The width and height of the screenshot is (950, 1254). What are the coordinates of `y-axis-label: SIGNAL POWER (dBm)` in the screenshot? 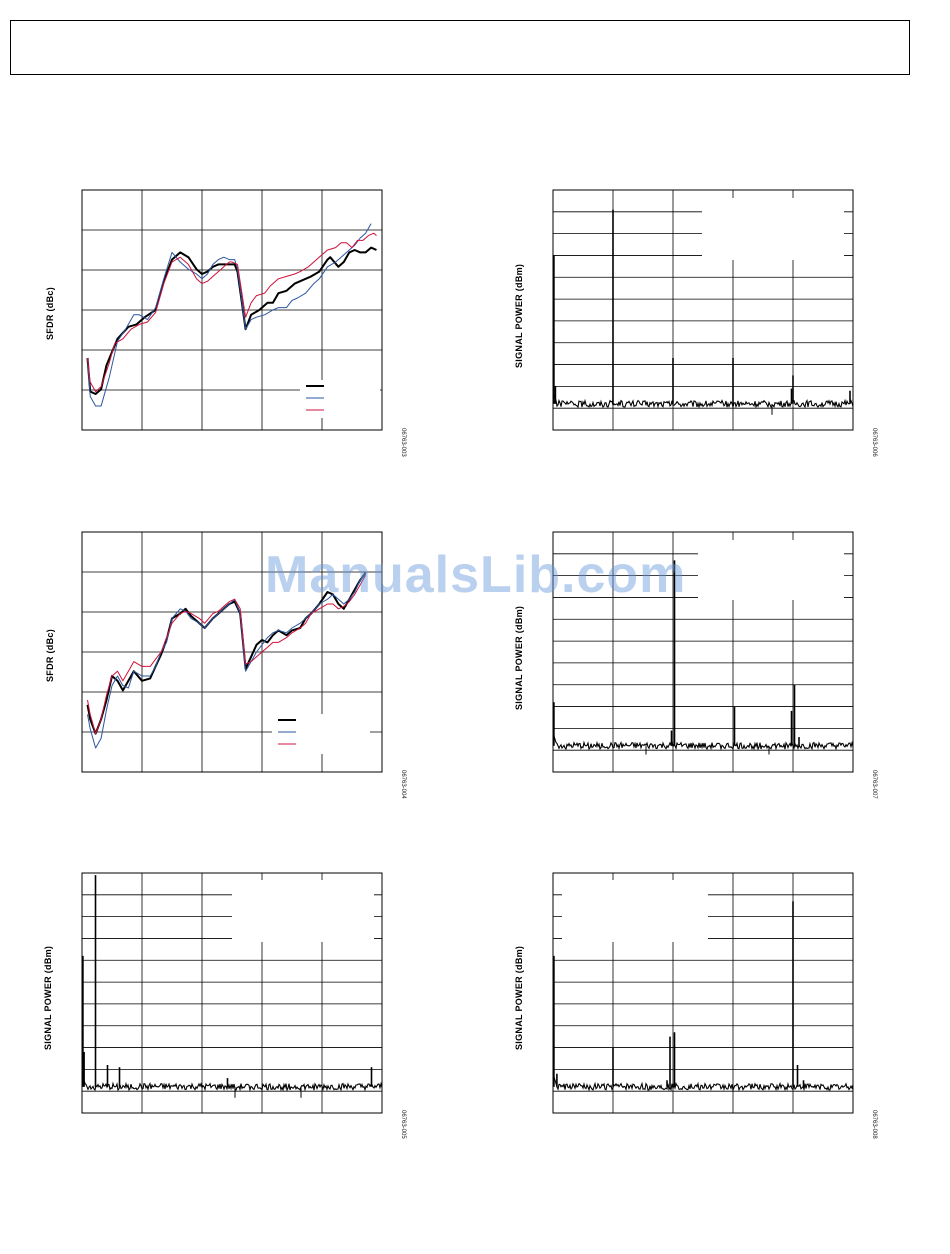 It's located at (519, 997).